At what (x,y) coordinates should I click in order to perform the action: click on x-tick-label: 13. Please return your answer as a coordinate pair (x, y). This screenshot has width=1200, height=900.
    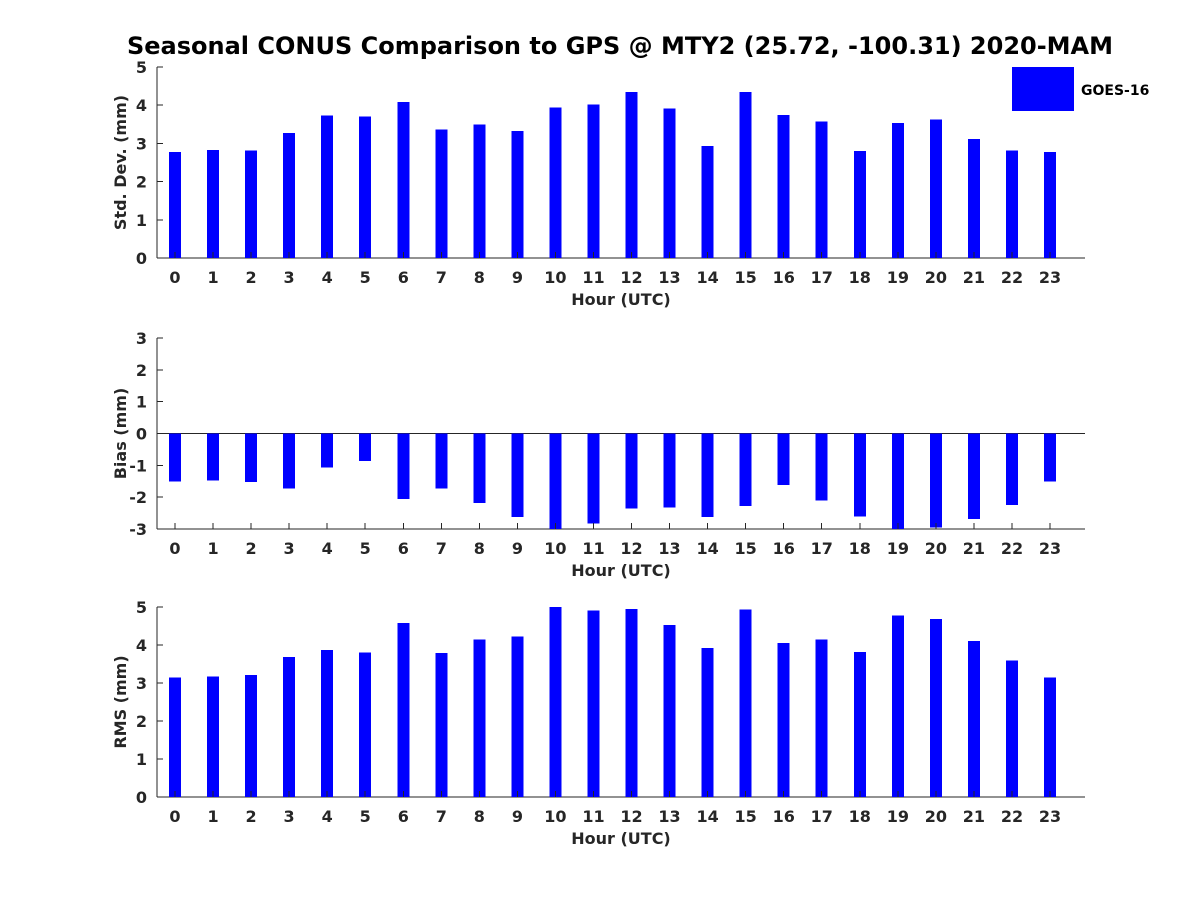
    Looking at the image, I should click on (669, 548).